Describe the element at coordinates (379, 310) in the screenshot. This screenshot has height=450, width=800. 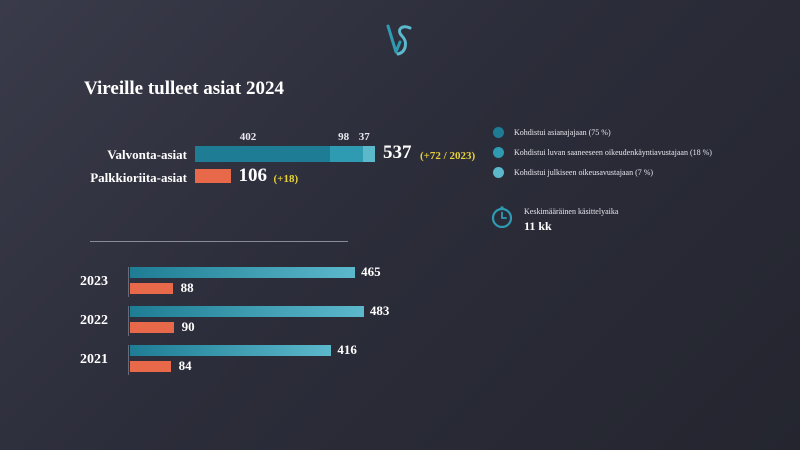
I see `bar-value-label: 483` at that location.